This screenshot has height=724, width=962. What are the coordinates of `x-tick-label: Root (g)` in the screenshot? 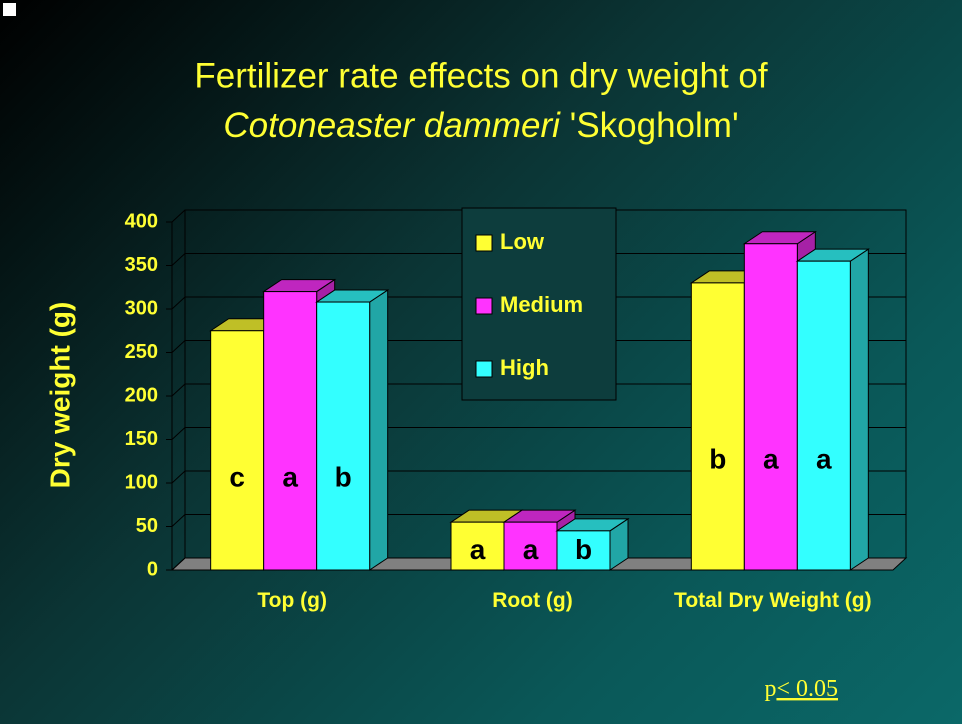 It's located at (532, 600).